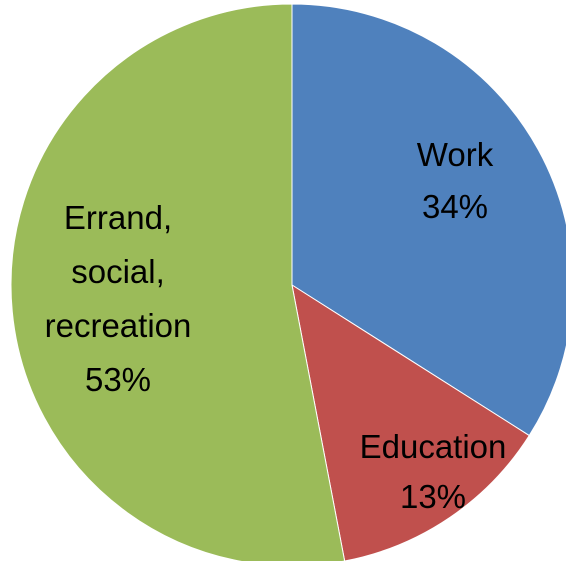 The height and width of the screenshot is (561, 566). I want to click on errand-label-line1: Errand,, so click(118, 217).